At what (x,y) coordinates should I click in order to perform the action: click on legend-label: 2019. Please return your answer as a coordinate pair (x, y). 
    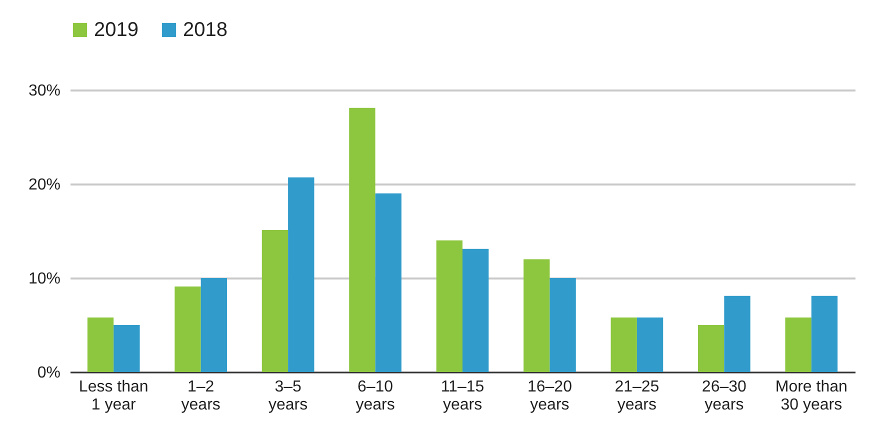
    Looking at the image, I should click on (116, 30).